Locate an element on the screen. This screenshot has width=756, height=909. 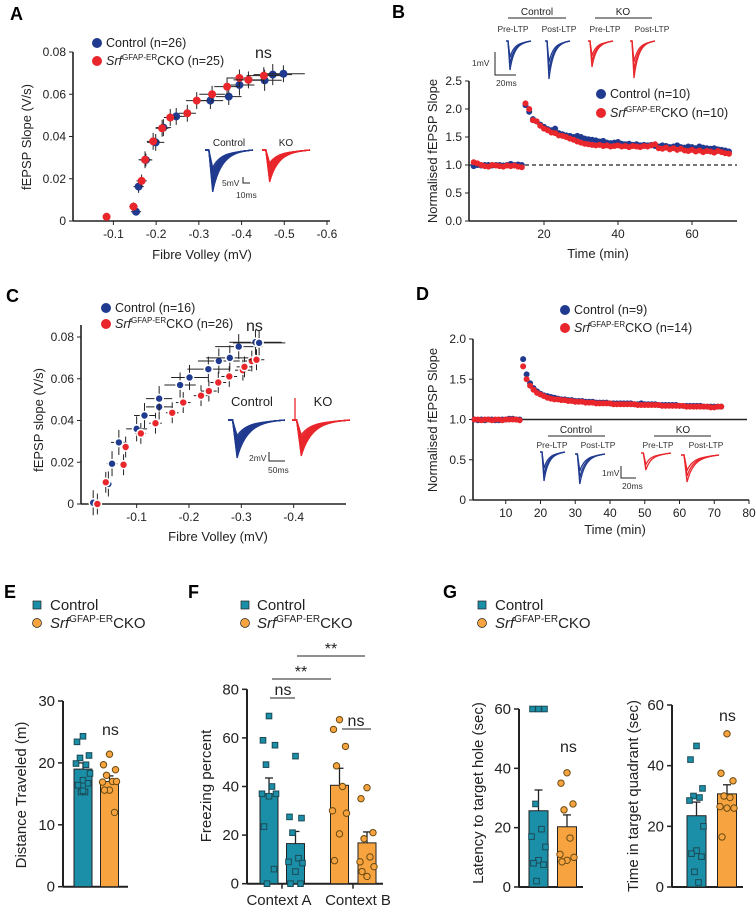
y-tick-label: 0.06 is located at coordinates (55, 94).